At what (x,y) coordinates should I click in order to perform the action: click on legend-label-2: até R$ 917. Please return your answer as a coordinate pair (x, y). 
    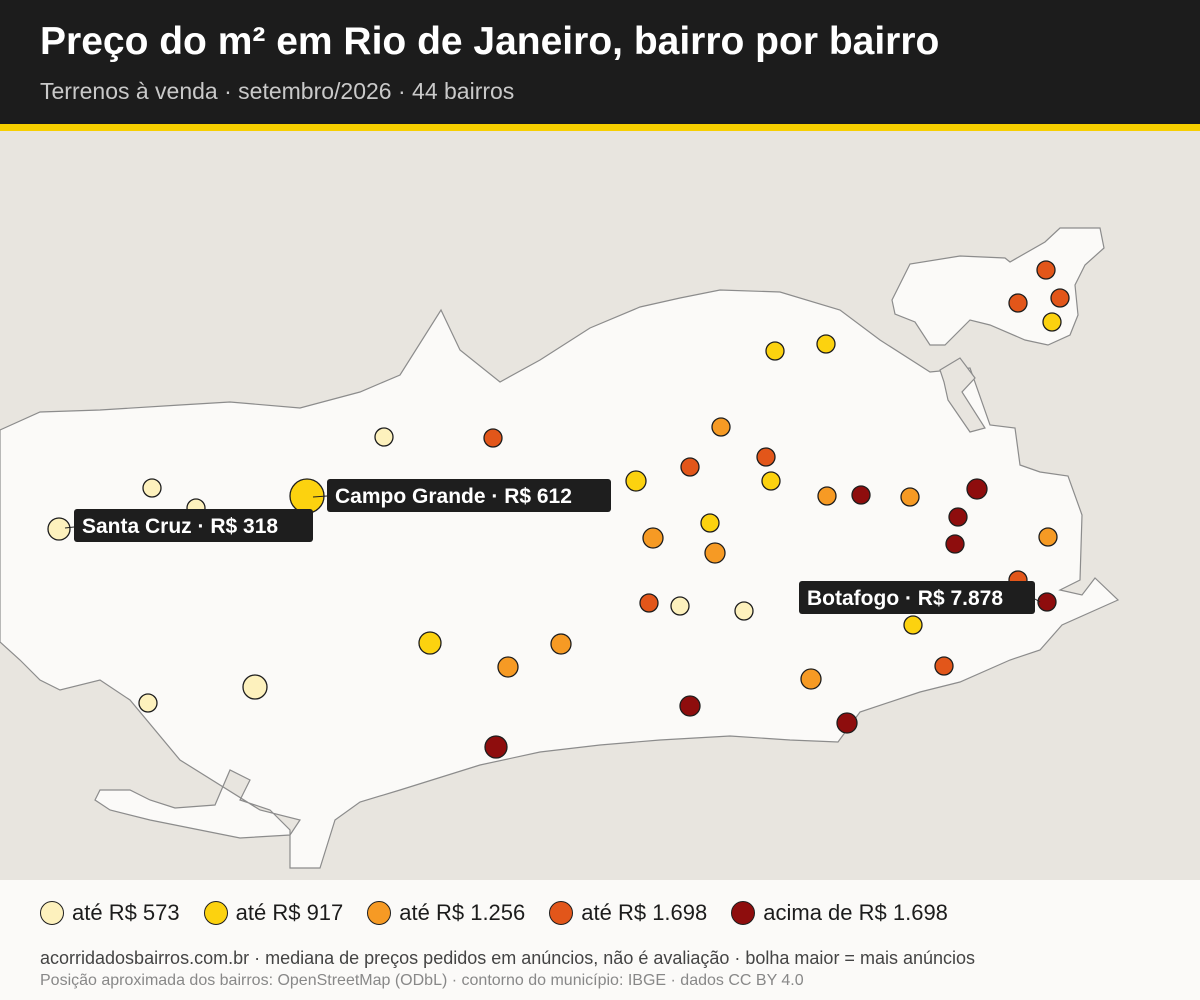
    Looking at the image, I should click on (289, 912).